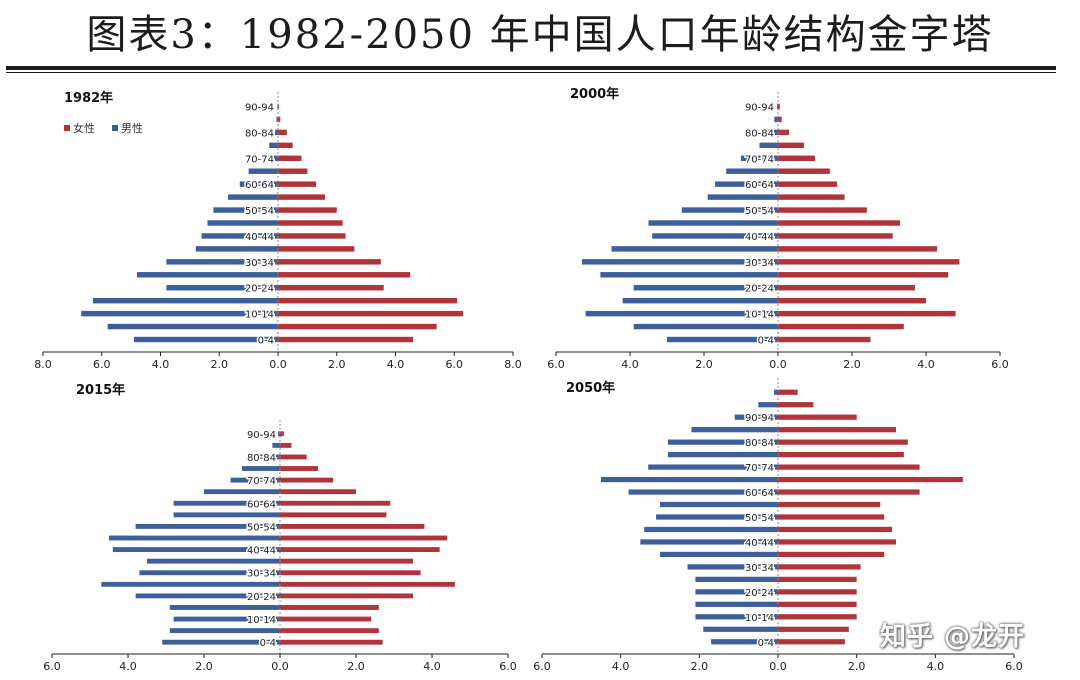 The width and height of the screenshot is (1080, 680). Describe the element at coordinates (261, 504) in the screenshot. I see `age-label: 60-64` at that location.